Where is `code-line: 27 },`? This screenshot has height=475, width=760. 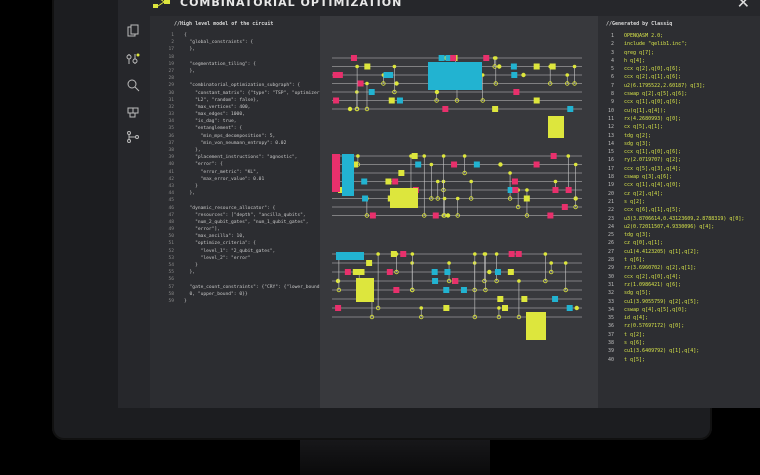
code-line: 27 }, is located at coordinates (239, 71).